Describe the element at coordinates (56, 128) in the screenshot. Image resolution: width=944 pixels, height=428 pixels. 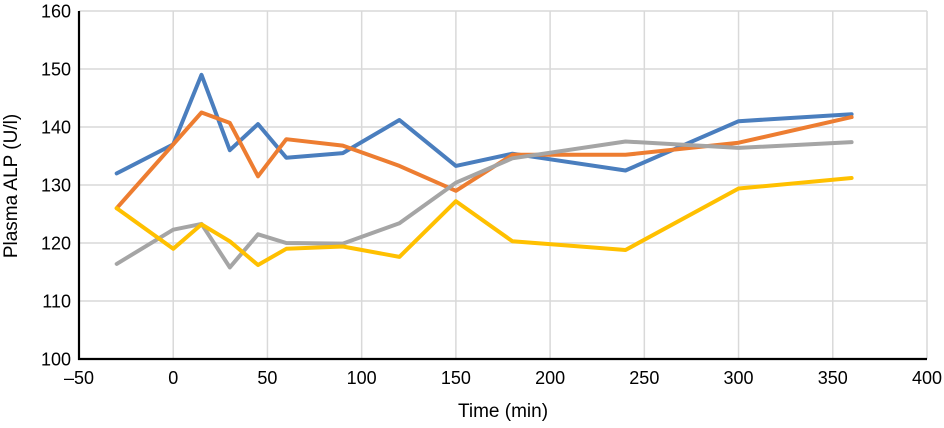
I see `y-tick-label: 140` at that location.